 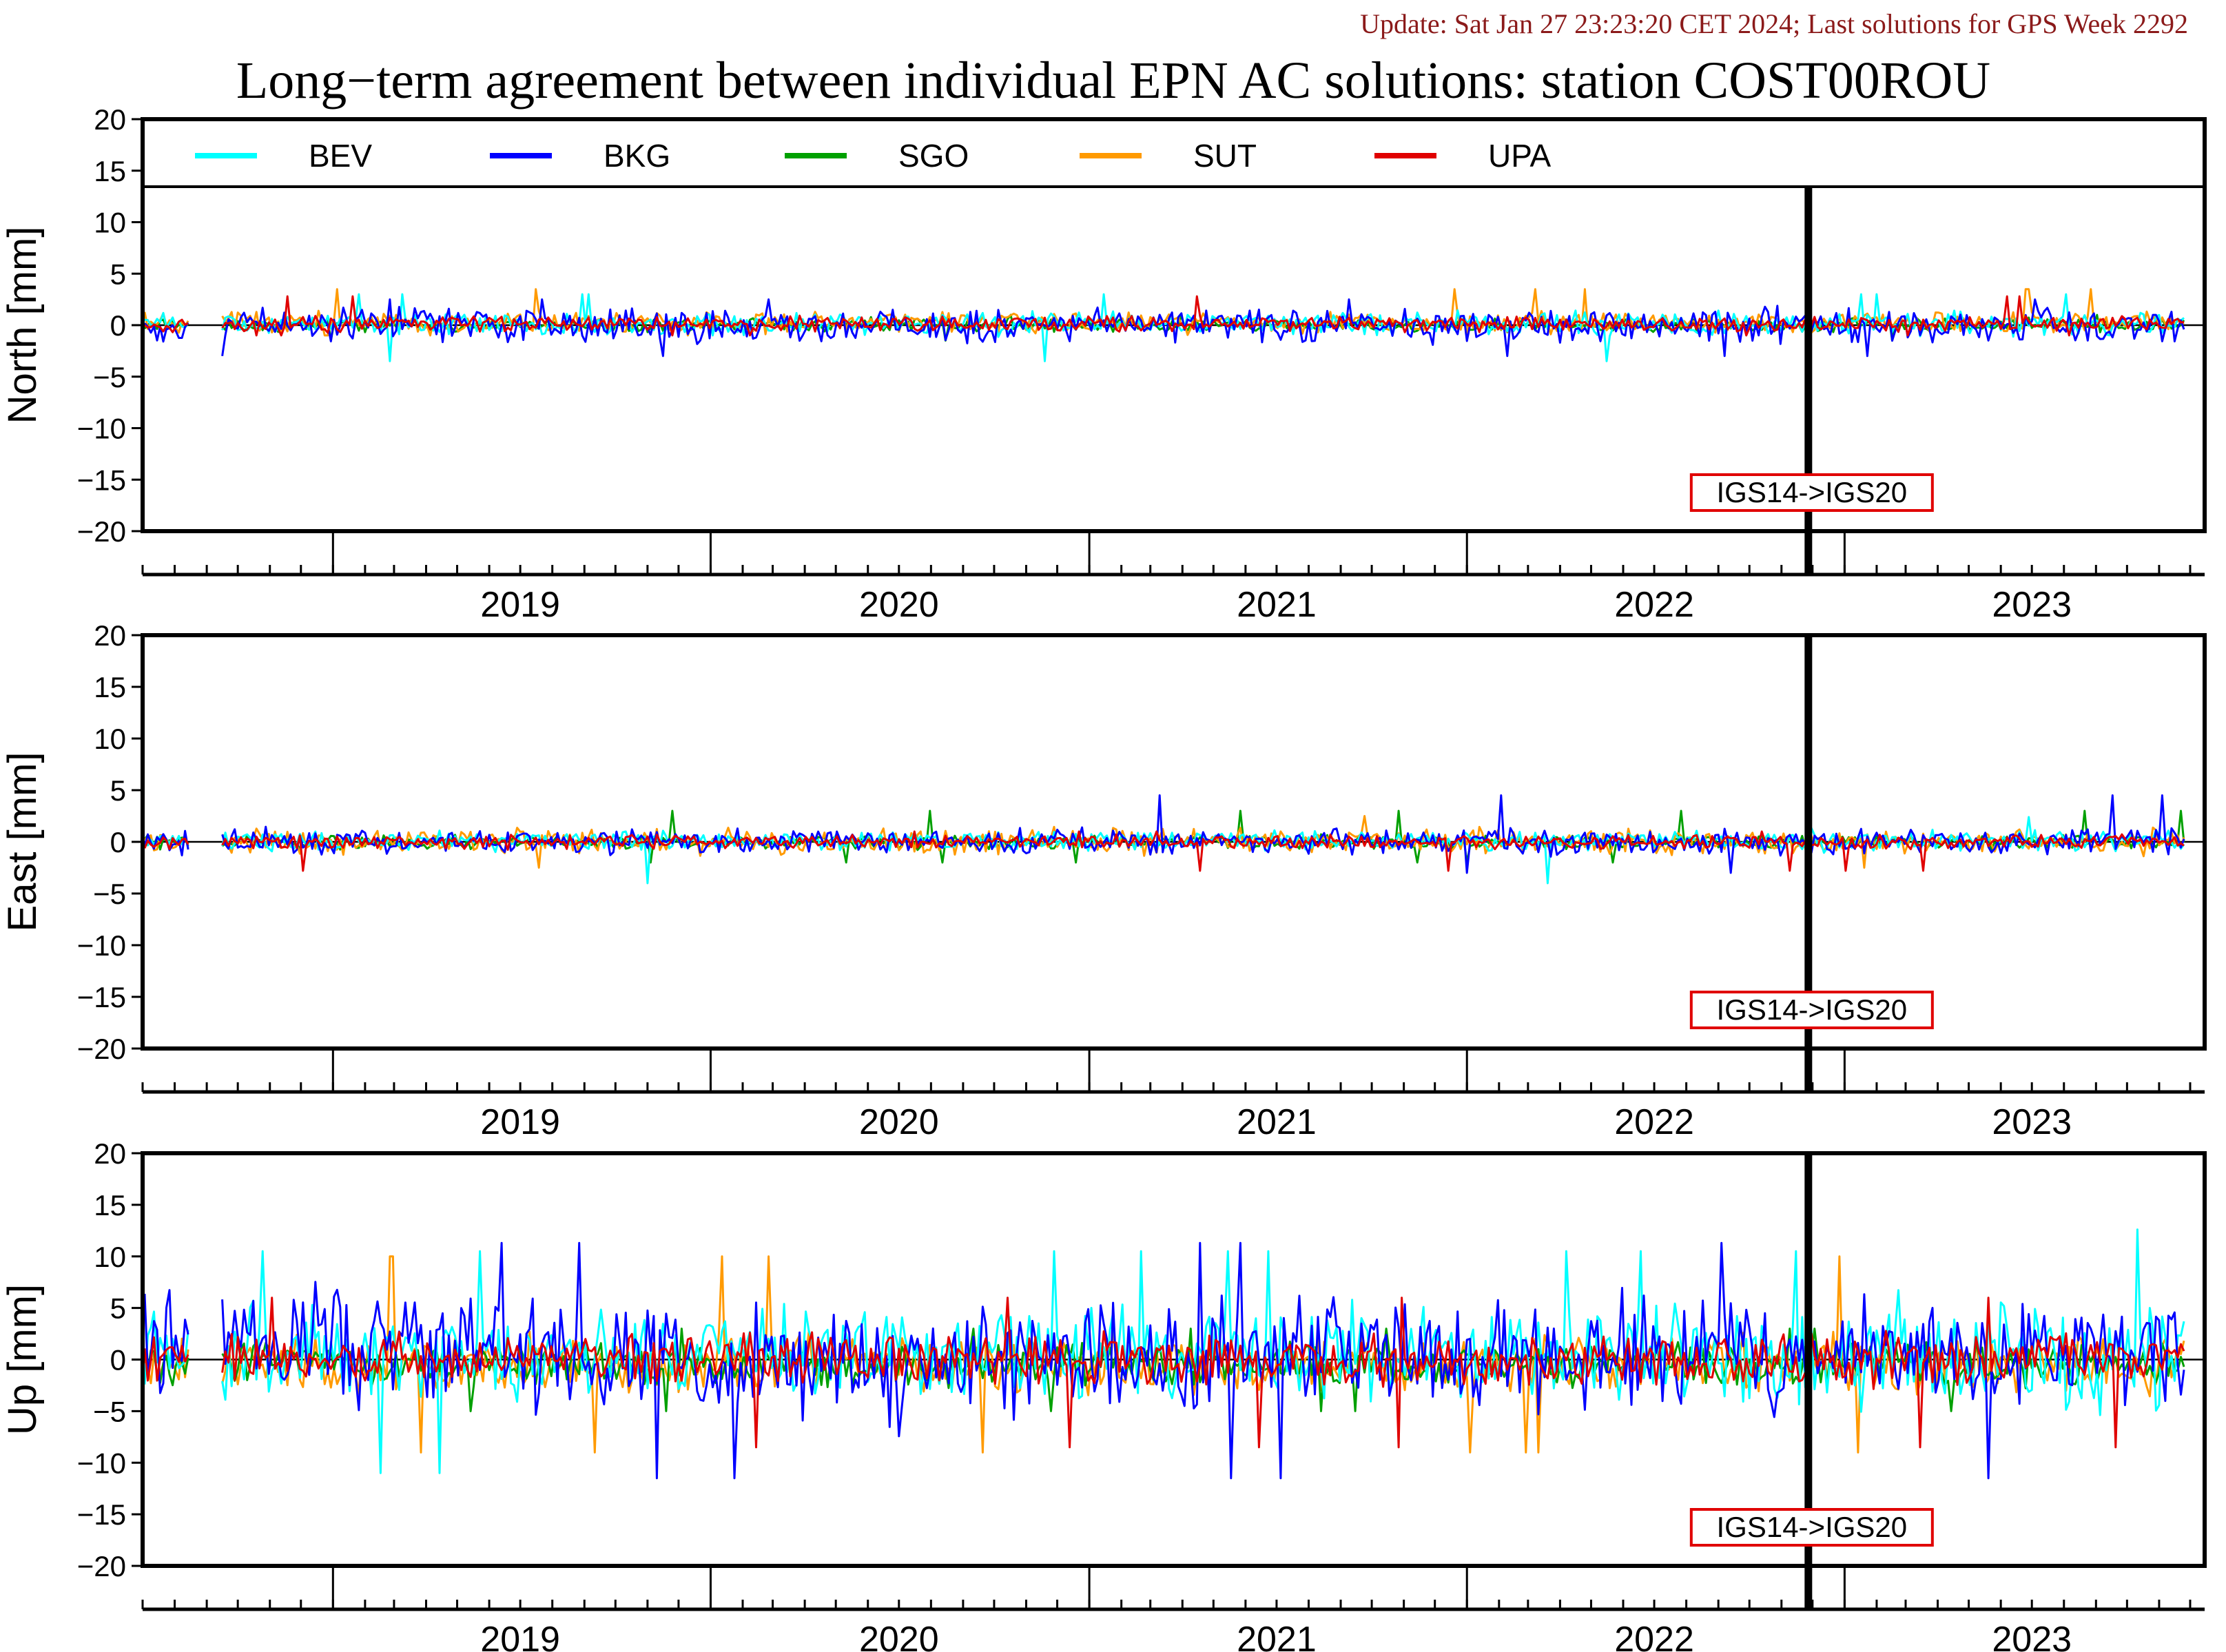 What do you see at coordinates (933, 156) in the screenshot?
I see `legend-label-sgo: SGO` at bounding box center [933, 156].